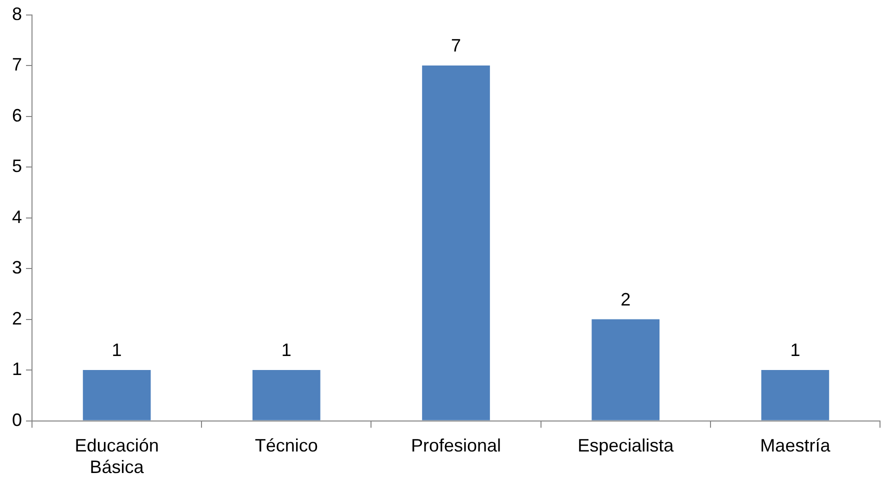  What do you see at coordinates (17, 369) in the screenshot?
I see `y-tick-label: 1` at bounding box center [17, 369].